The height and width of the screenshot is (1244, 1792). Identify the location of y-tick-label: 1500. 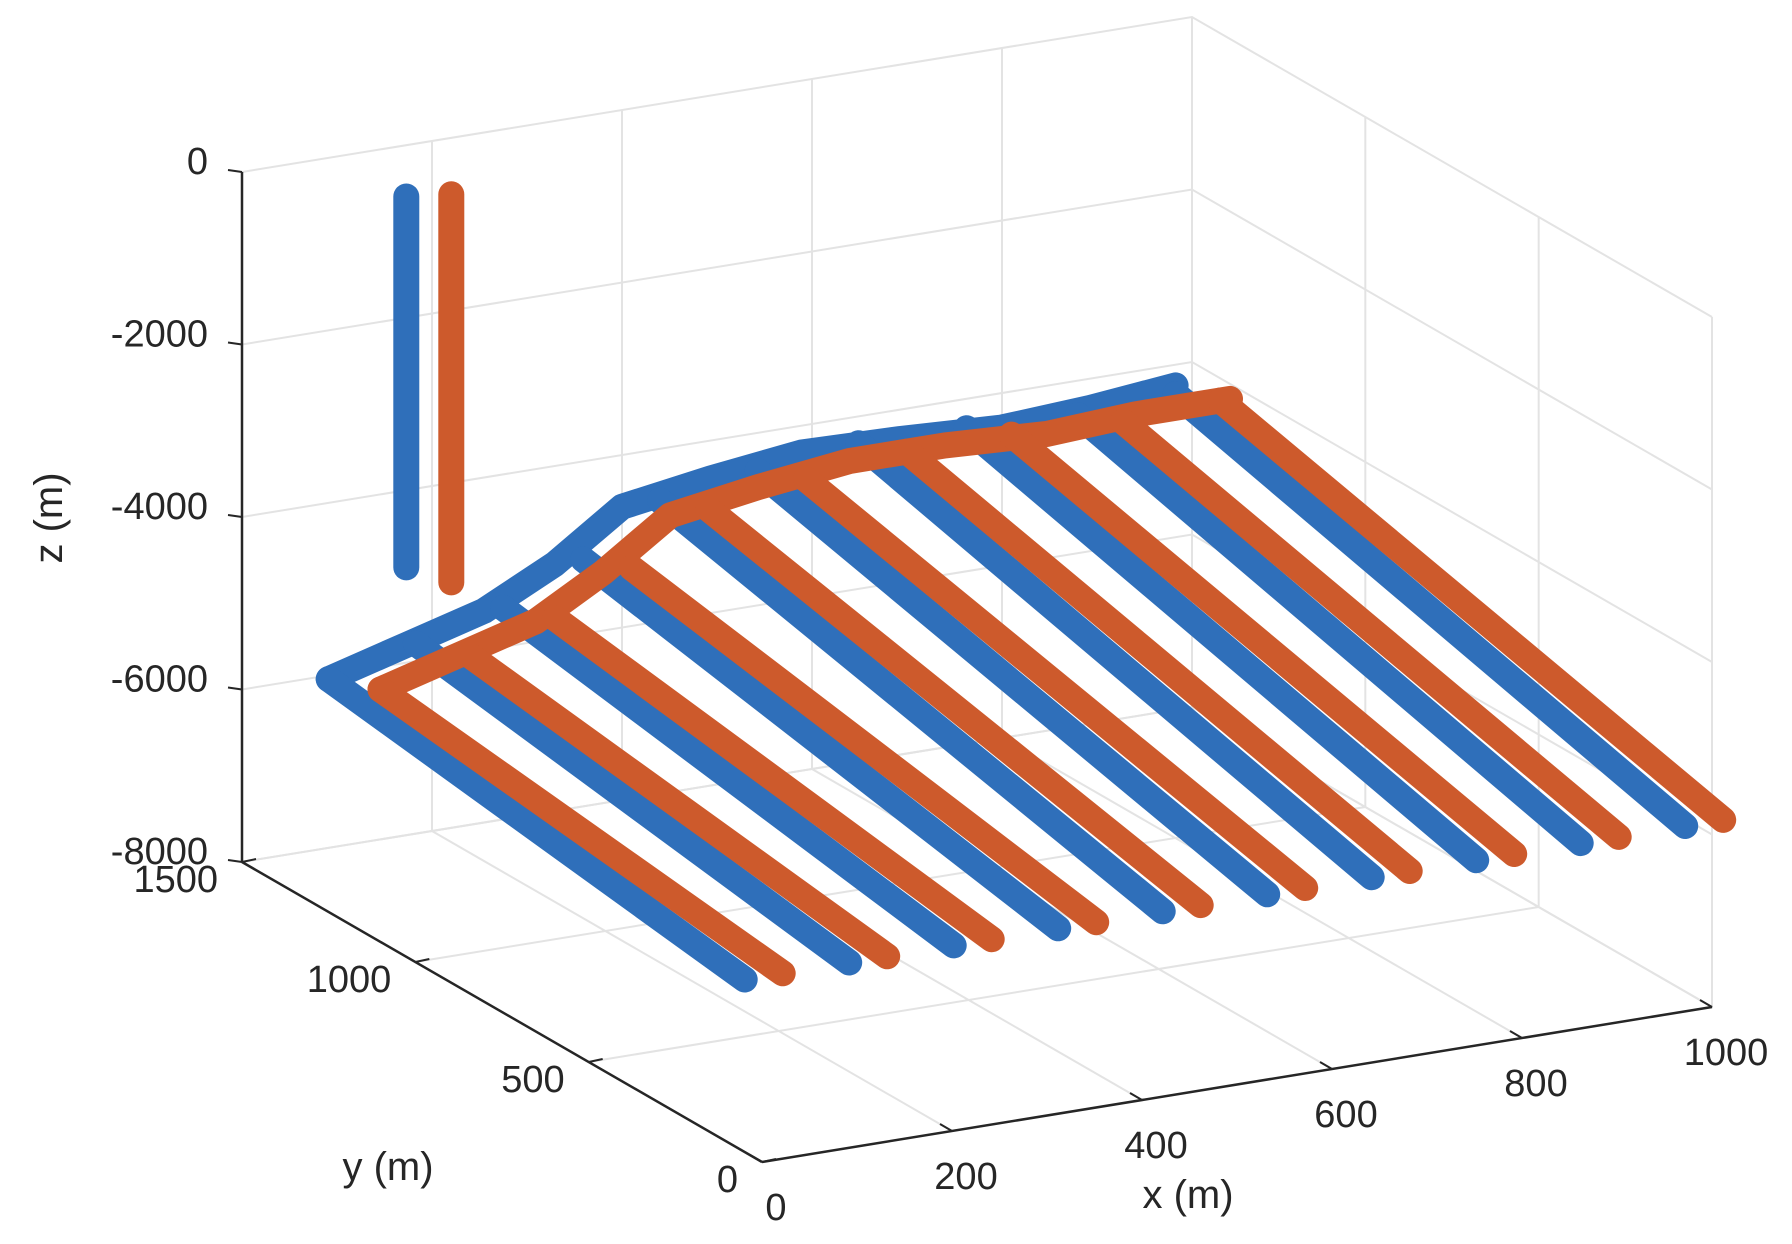
(175, 880).